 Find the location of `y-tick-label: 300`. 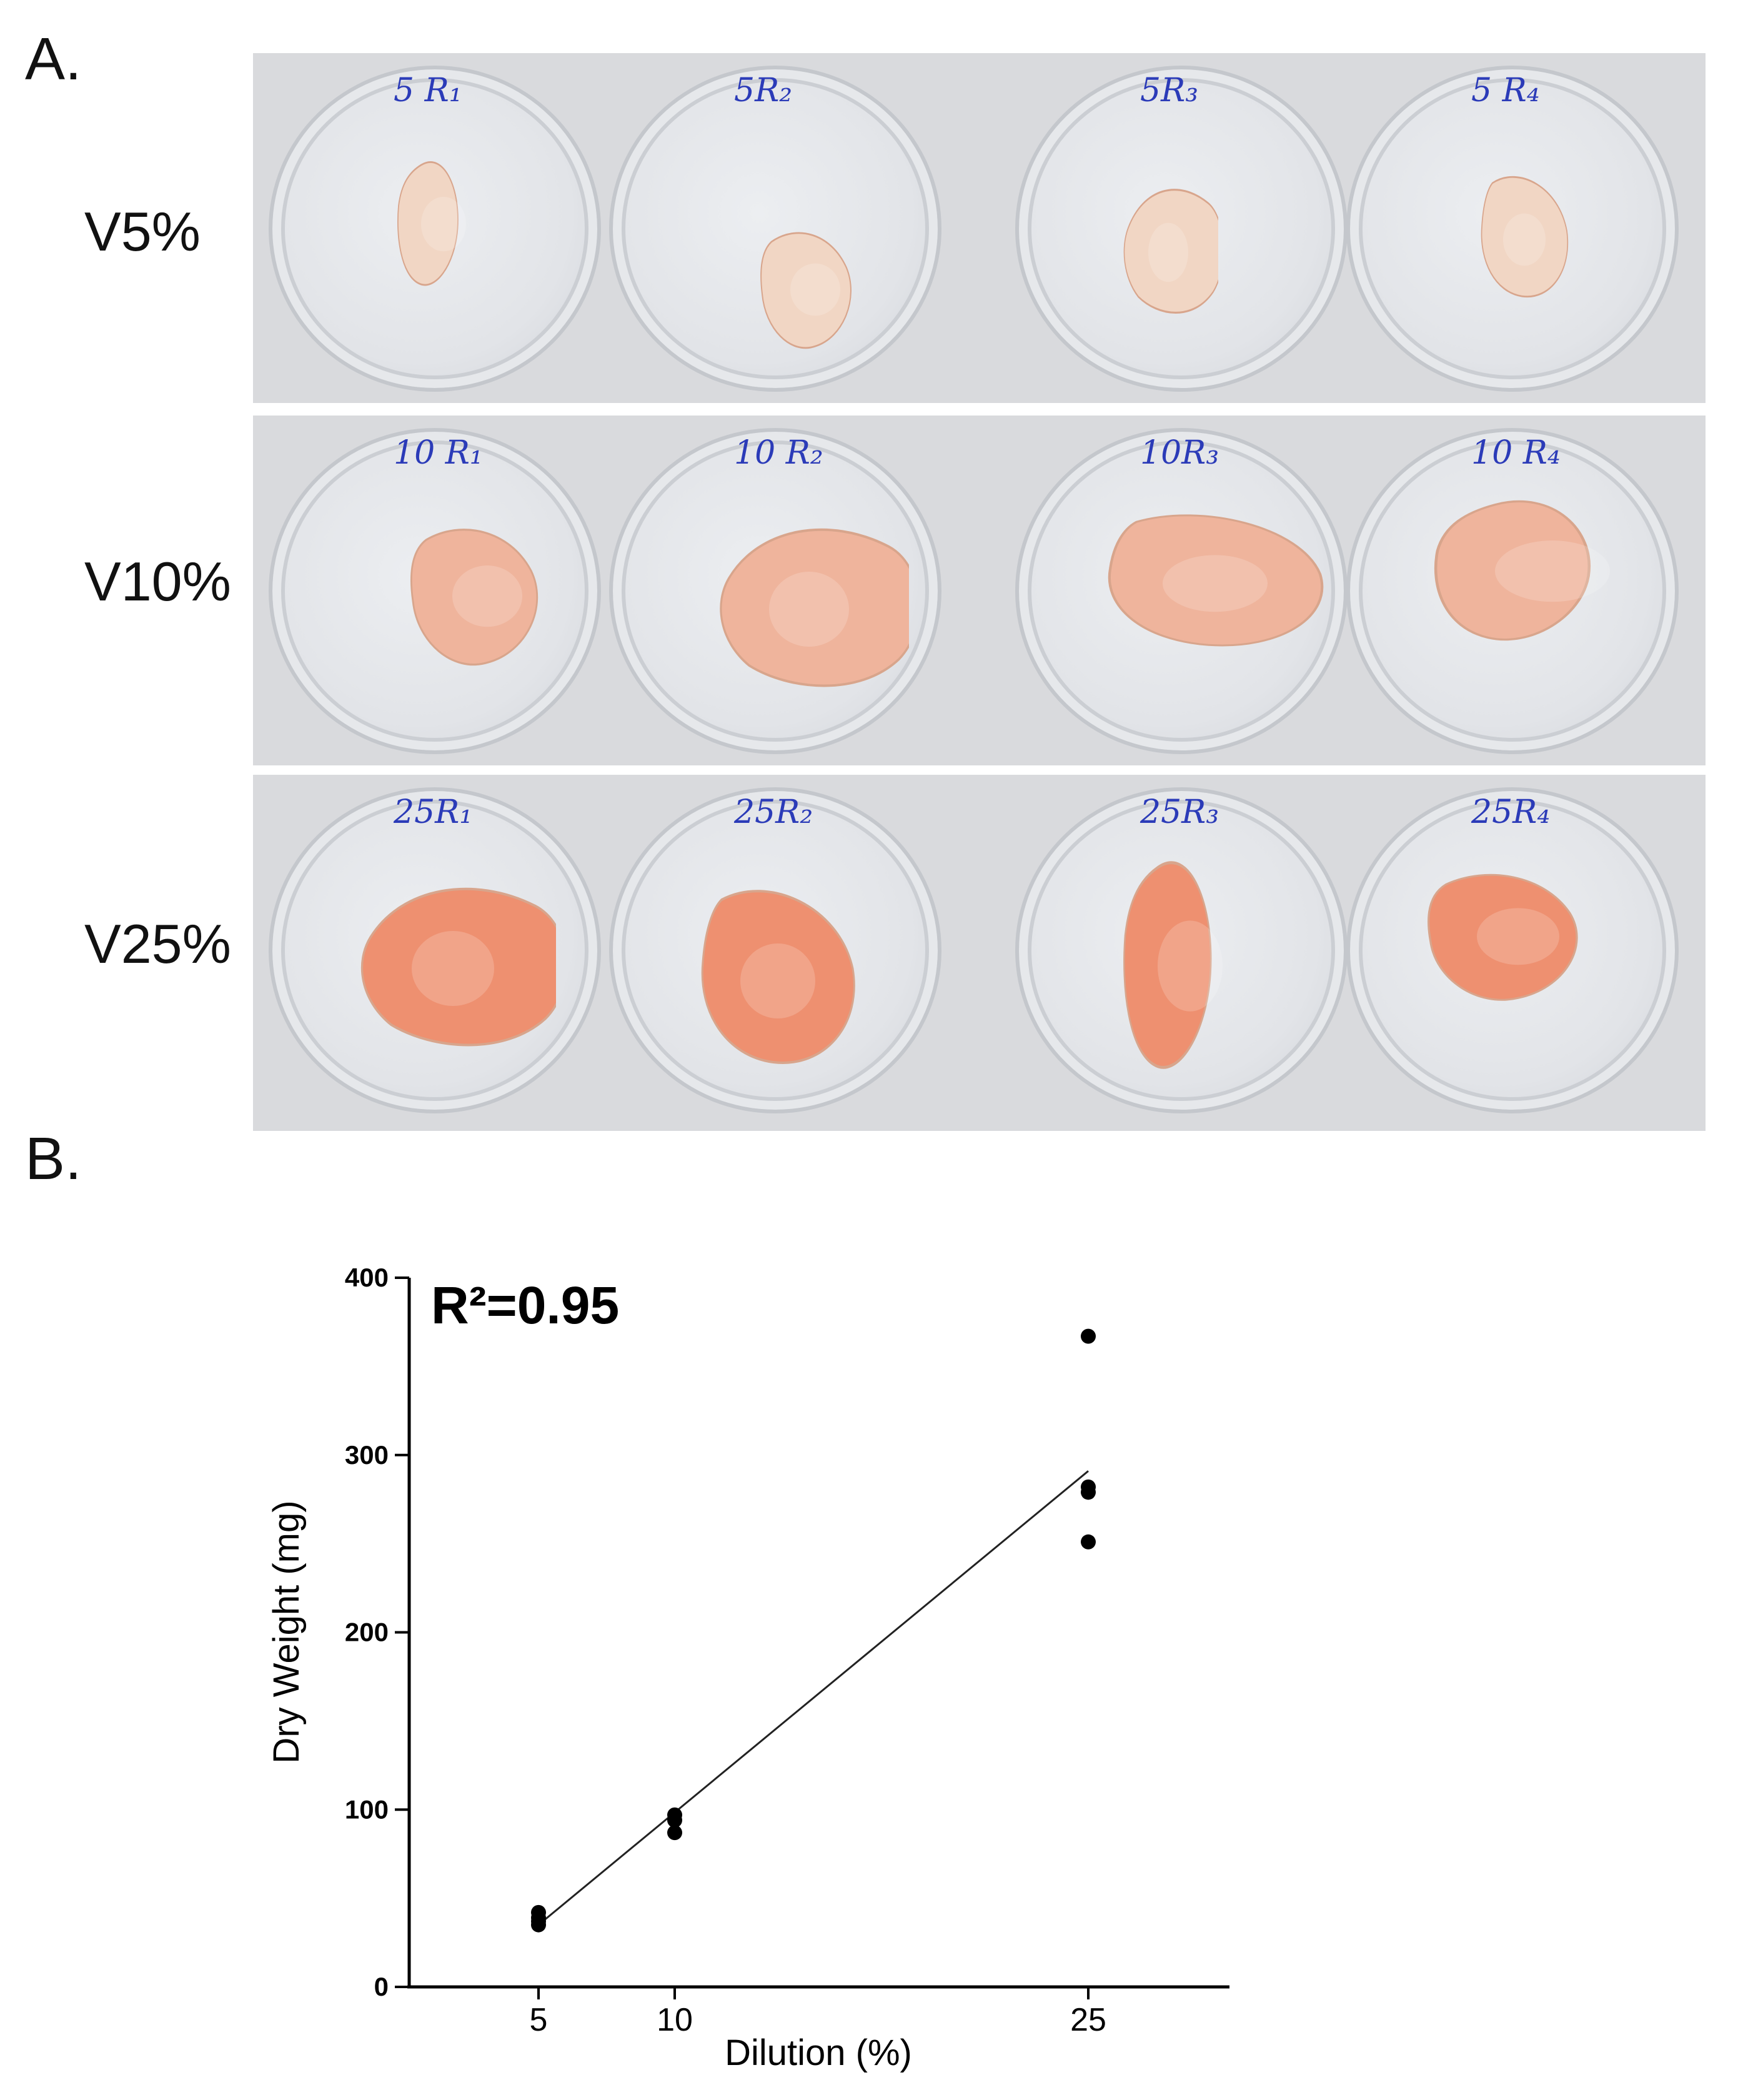

y-tick-label: 300 is located at coordinates (367, 1455).